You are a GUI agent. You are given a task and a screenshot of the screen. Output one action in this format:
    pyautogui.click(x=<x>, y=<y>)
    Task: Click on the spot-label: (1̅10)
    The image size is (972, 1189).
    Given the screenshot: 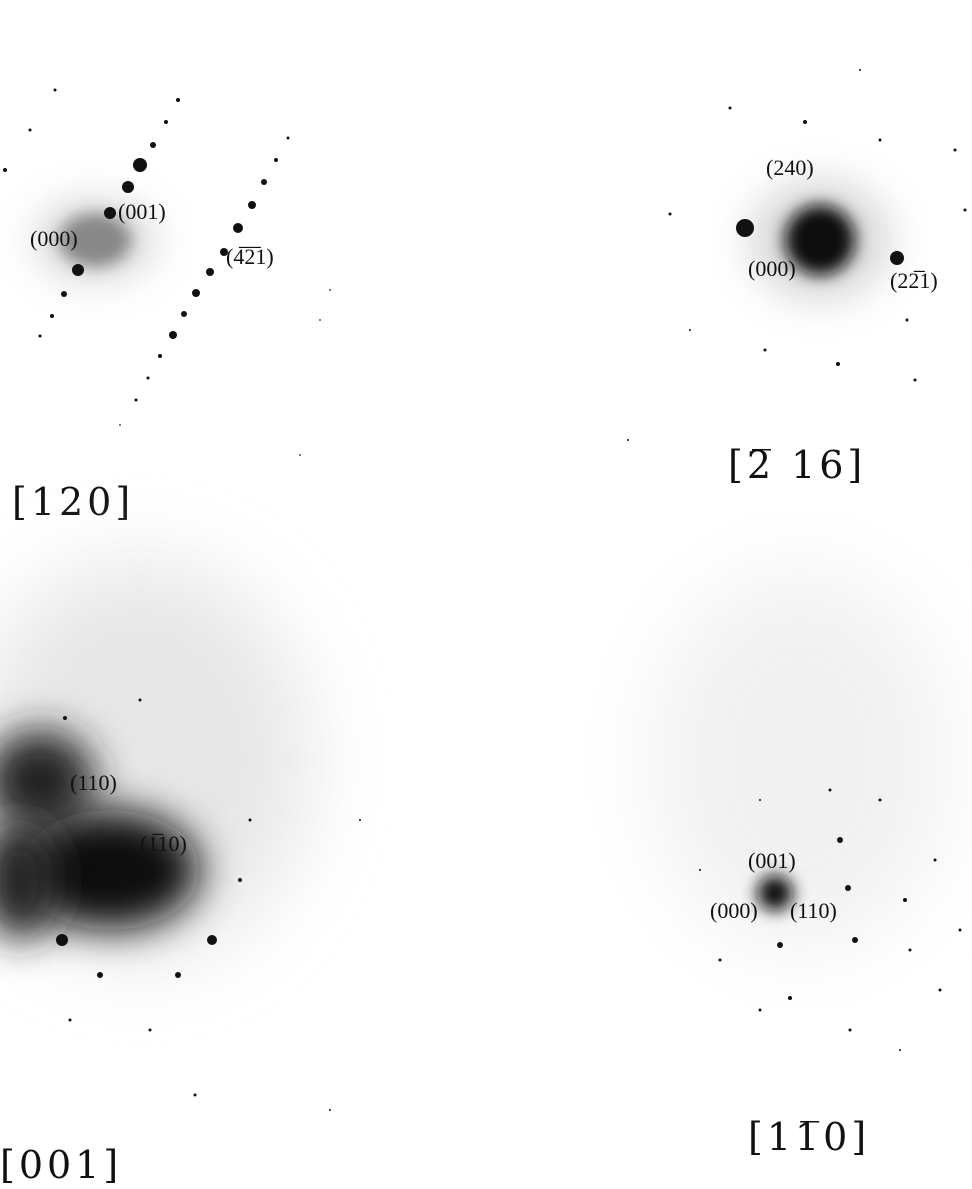 What is the action you would take?
    pyautogui.click(x=163, y=843)
    